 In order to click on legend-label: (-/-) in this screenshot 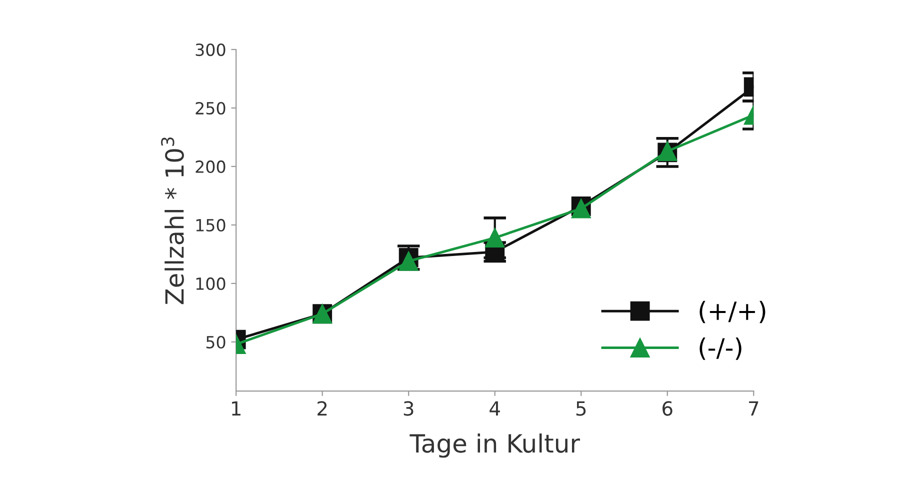, I will do `click(721, 349)`.